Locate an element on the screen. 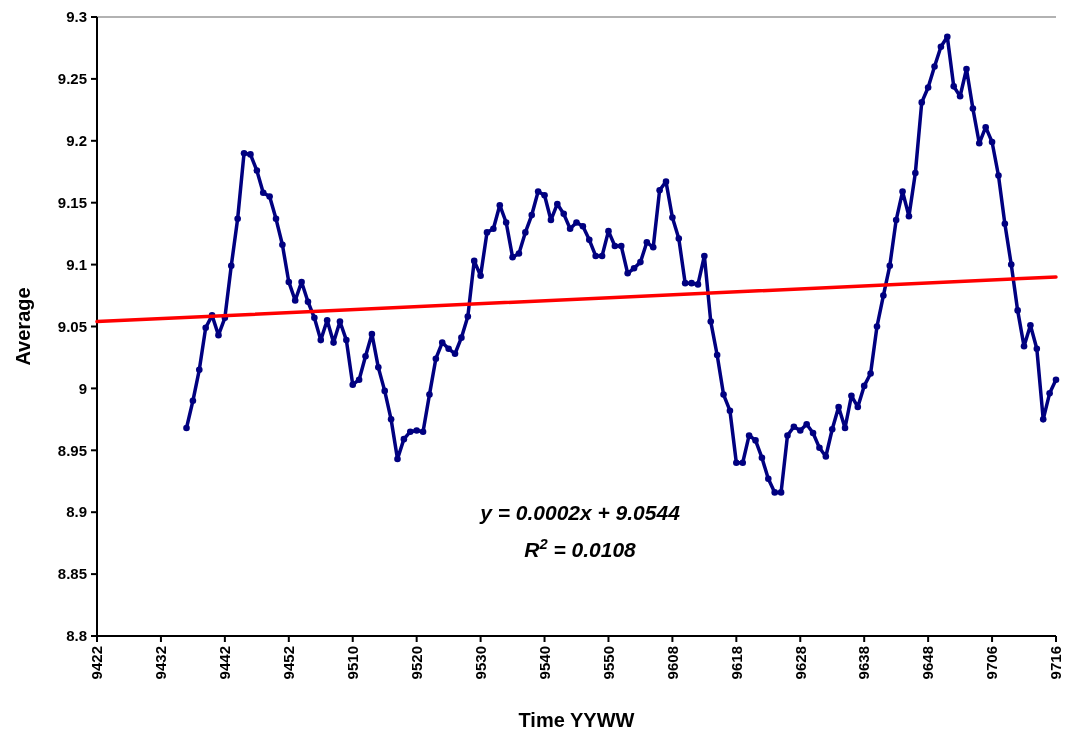  x-tick-label: 9452 is located at coordinates (289, 663).